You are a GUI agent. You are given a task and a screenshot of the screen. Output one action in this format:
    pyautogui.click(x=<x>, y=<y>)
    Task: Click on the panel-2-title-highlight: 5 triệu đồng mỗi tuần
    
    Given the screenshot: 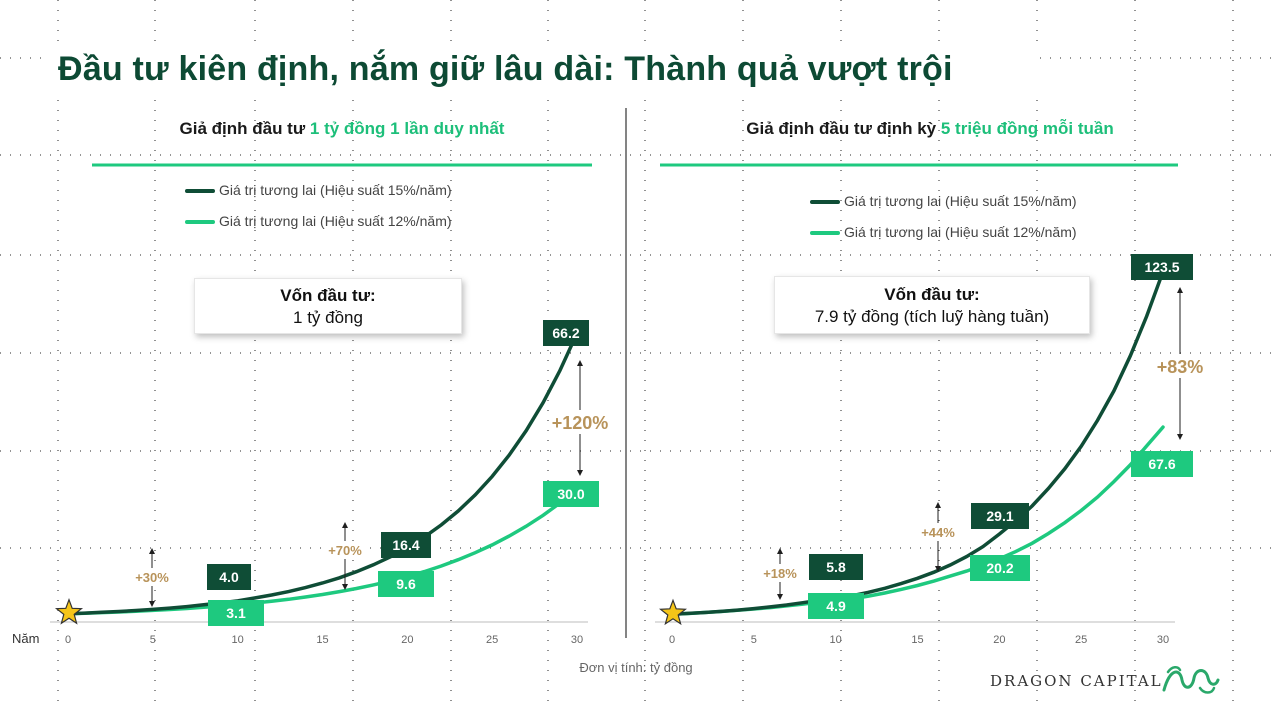 What is the action you would take?
    pyautogui.click(x=1027, y=128)
    